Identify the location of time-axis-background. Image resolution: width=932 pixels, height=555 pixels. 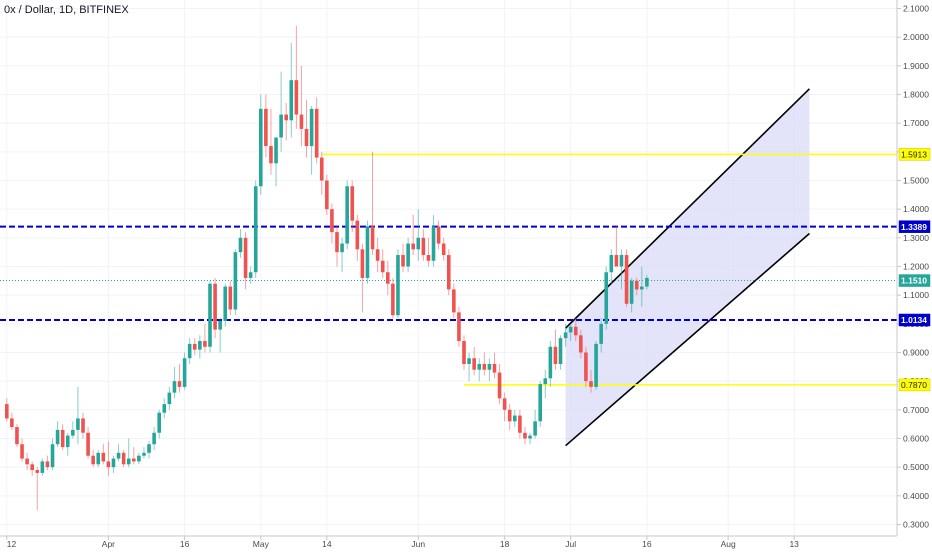
(466, 543).